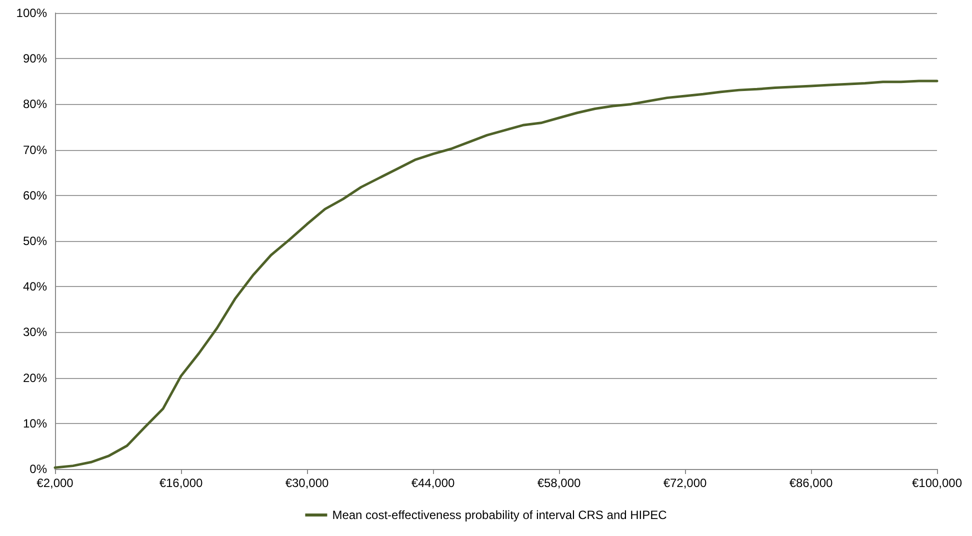 This screenshot has width=972, height=536. What do you see at coordinates (433, 483) in the screenshot?
I see `x-tick-label: €44,000` at bounding box center [433, 483].